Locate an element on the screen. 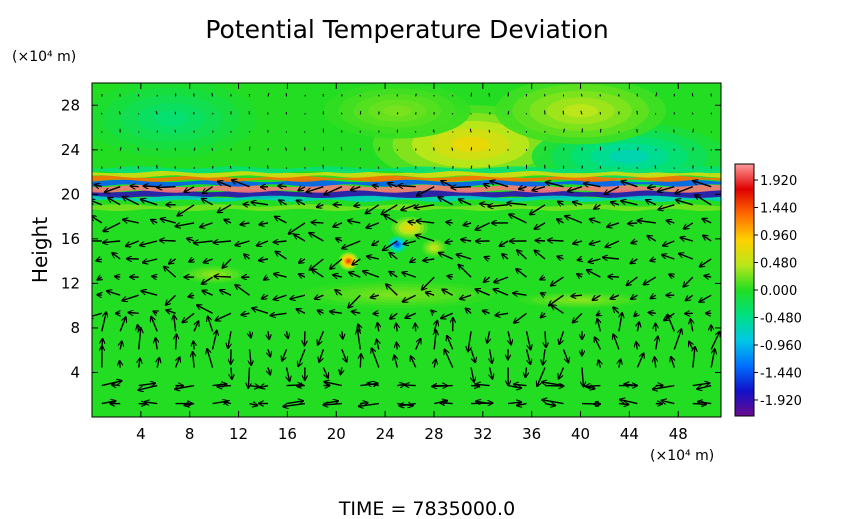  x-tick-label: 28 is located at coordinates (433, 434).